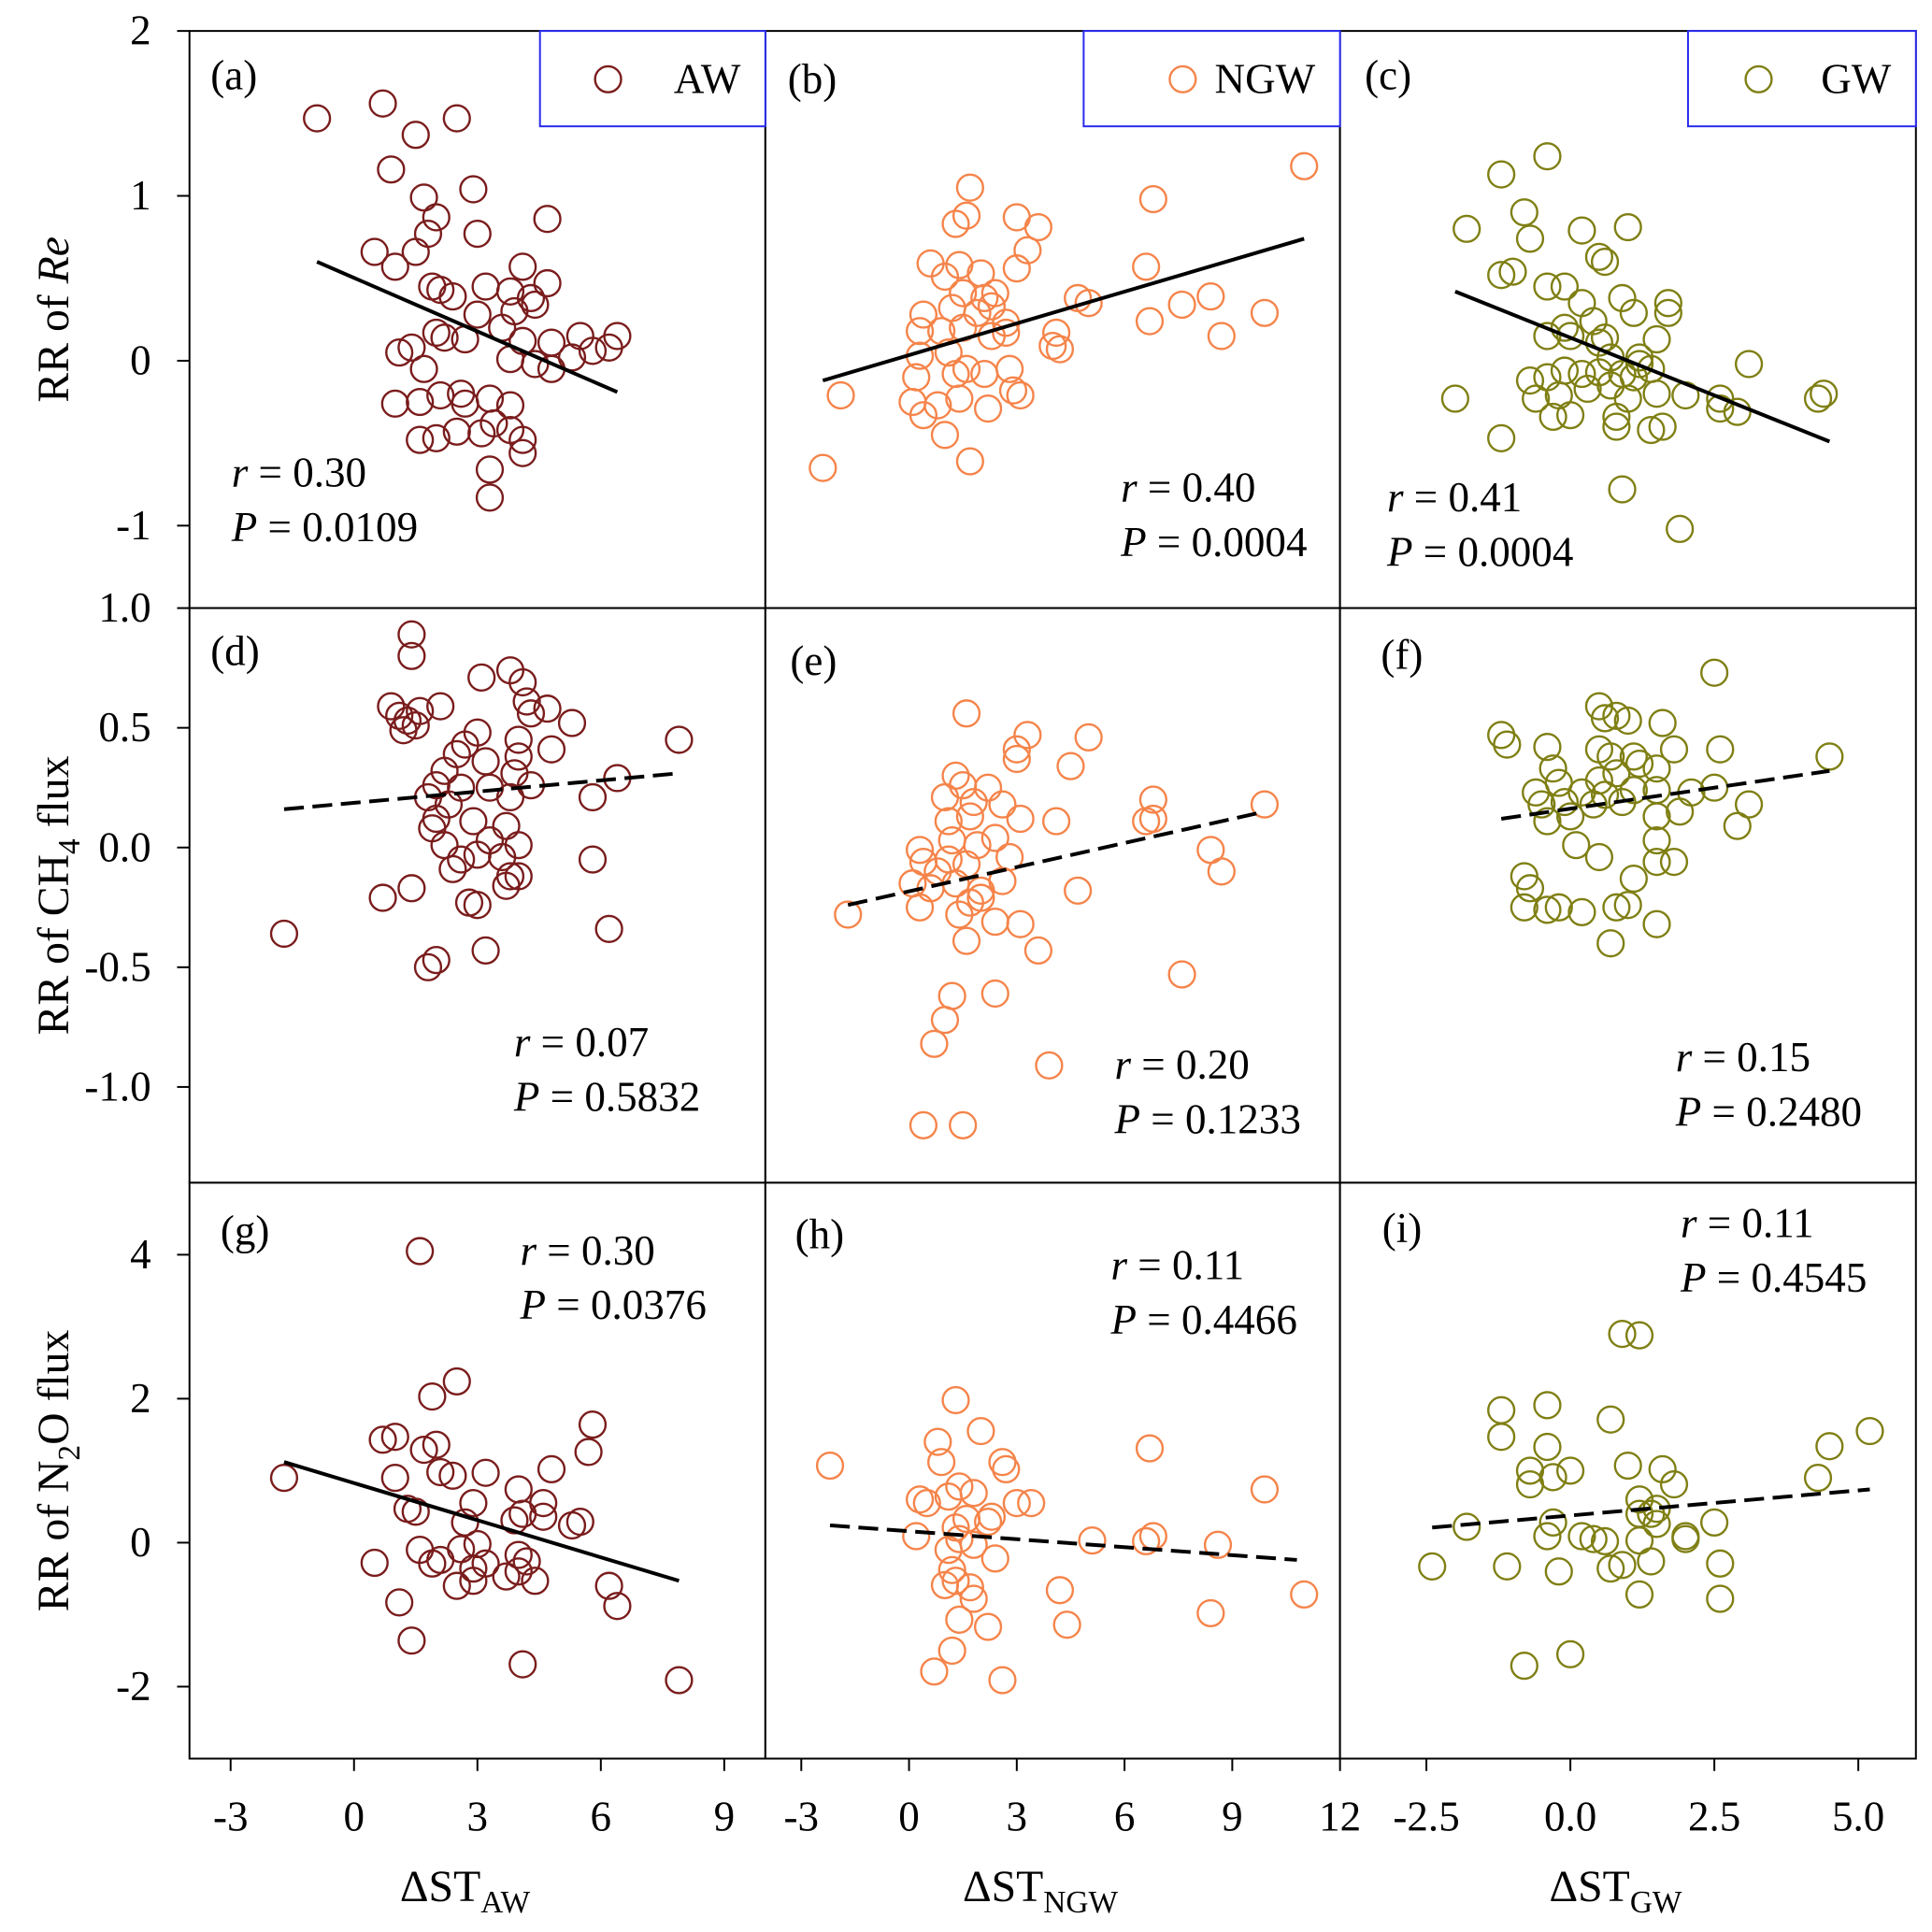 The image size is (1932, 1932). I want to click on legend-label: AW, so click(707, 78).